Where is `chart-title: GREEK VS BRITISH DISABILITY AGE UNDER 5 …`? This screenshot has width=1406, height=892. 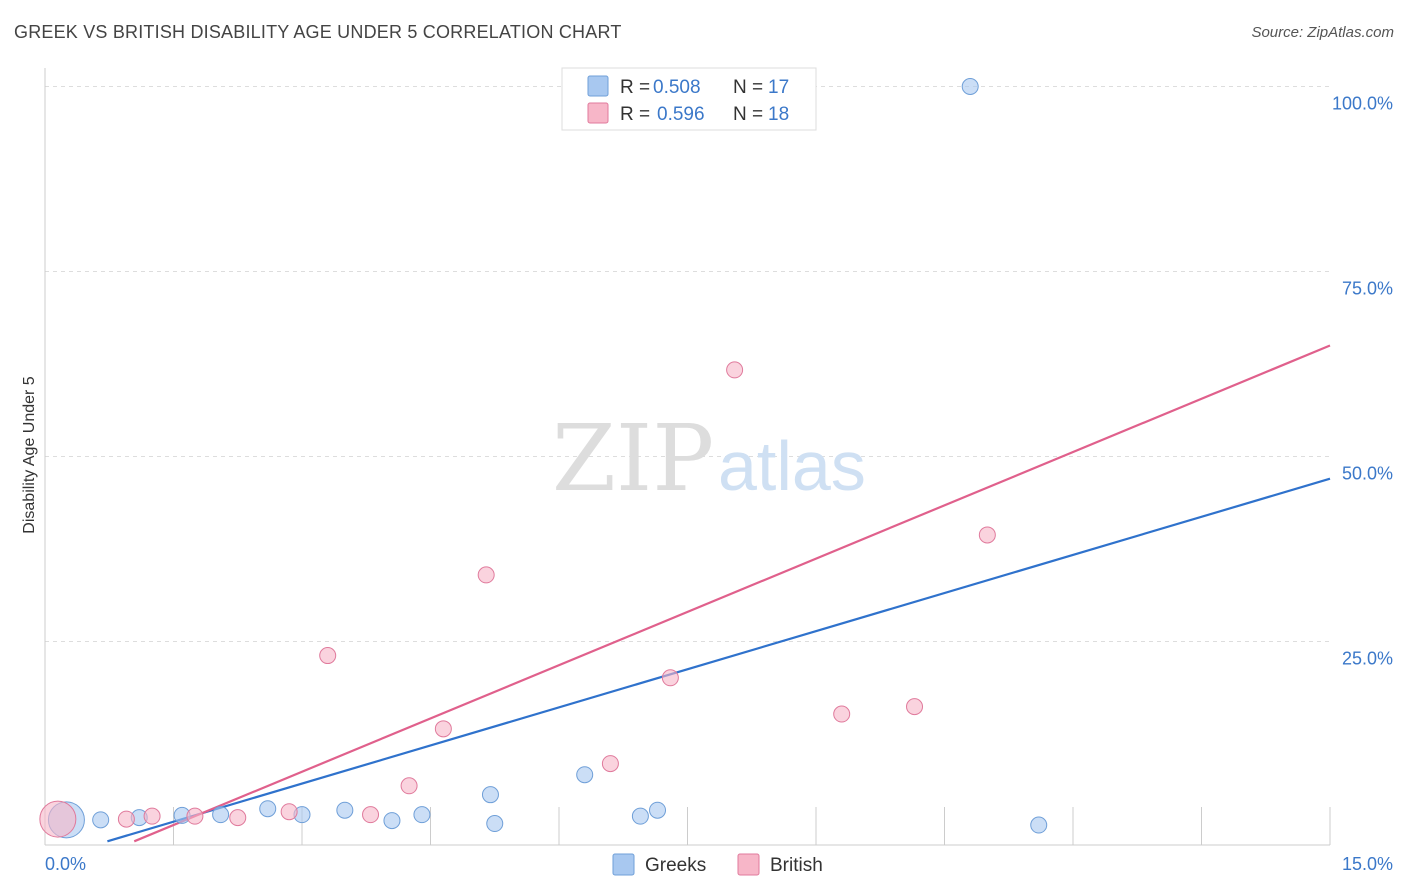 chart-title: GREEK VS BRITISH DISABILITY AGE UNDER 5 … is located at coordinates (318, 32).